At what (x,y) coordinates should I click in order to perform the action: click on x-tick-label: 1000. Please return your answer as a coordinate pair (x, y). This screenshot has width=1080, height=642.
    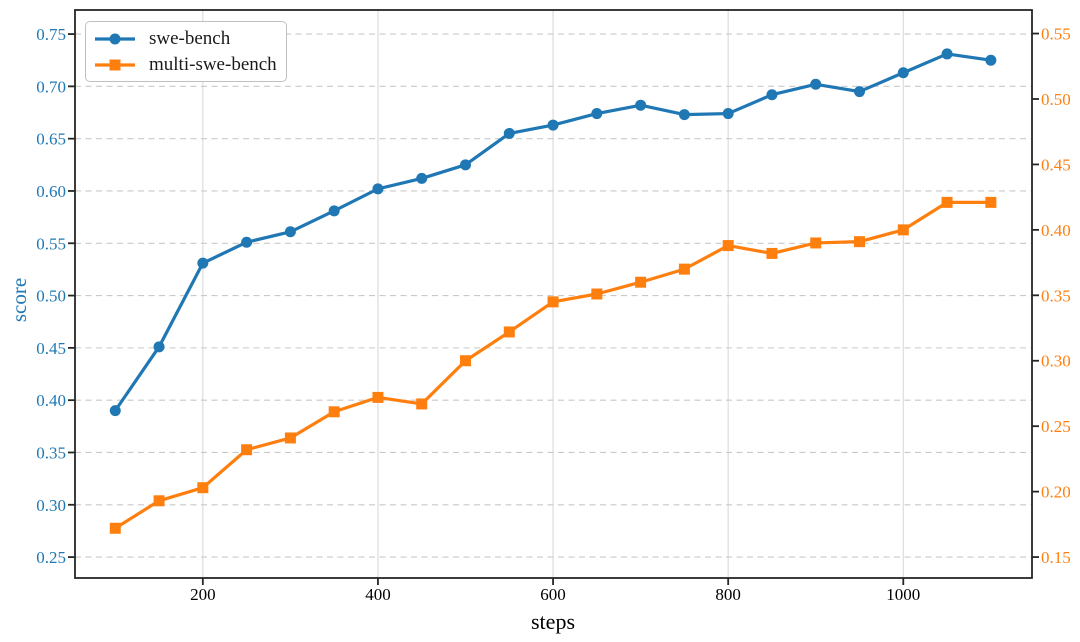
    Looking at the image, I should click on (903, 594).